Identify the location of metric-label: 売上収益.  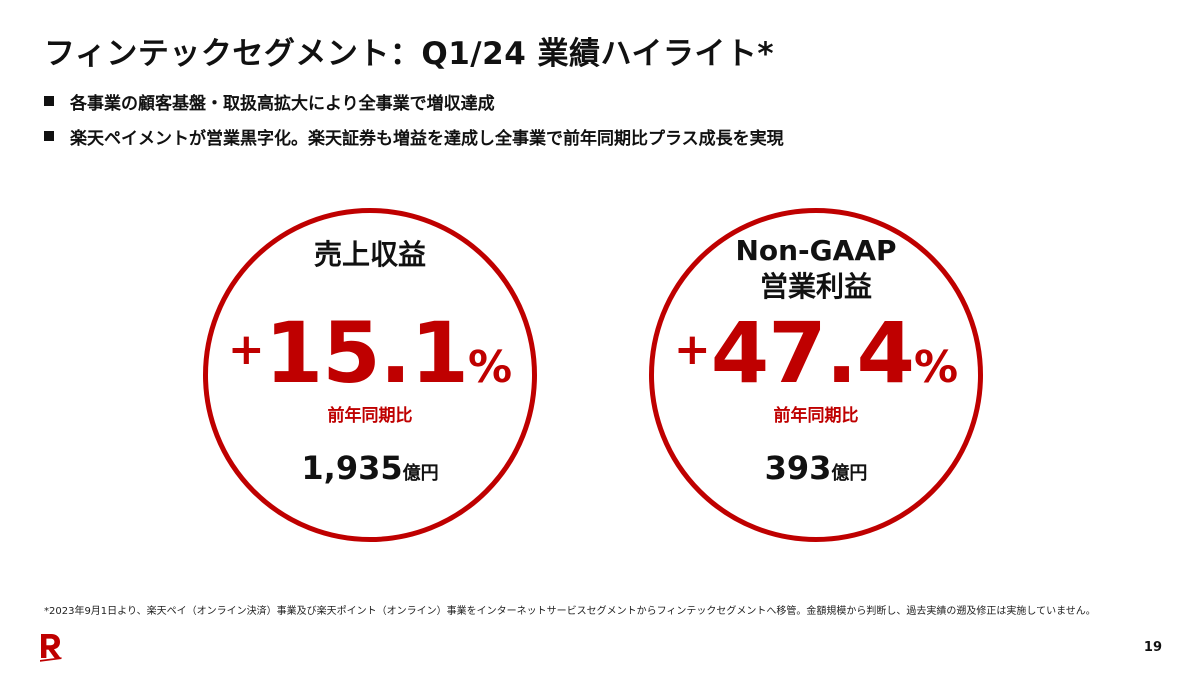
(370, 255).